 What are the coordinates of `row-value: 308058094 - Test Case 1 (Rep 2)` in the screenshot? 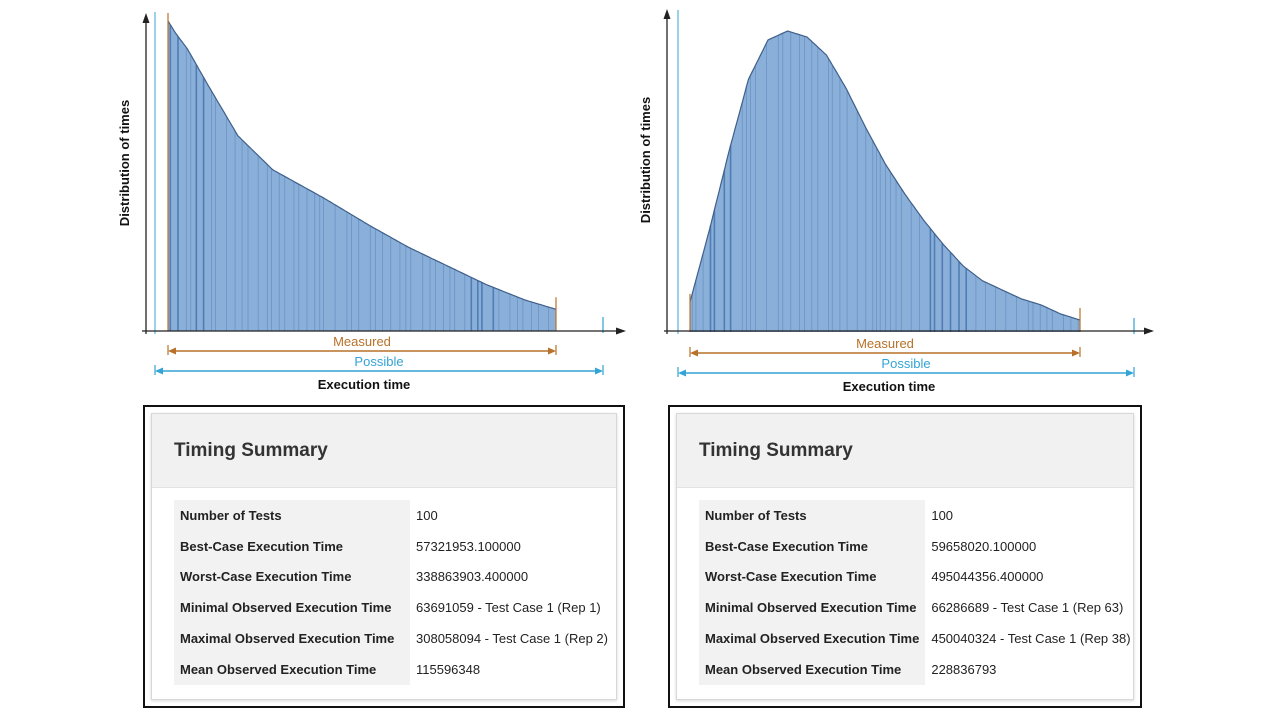 It's located at (512, 639).